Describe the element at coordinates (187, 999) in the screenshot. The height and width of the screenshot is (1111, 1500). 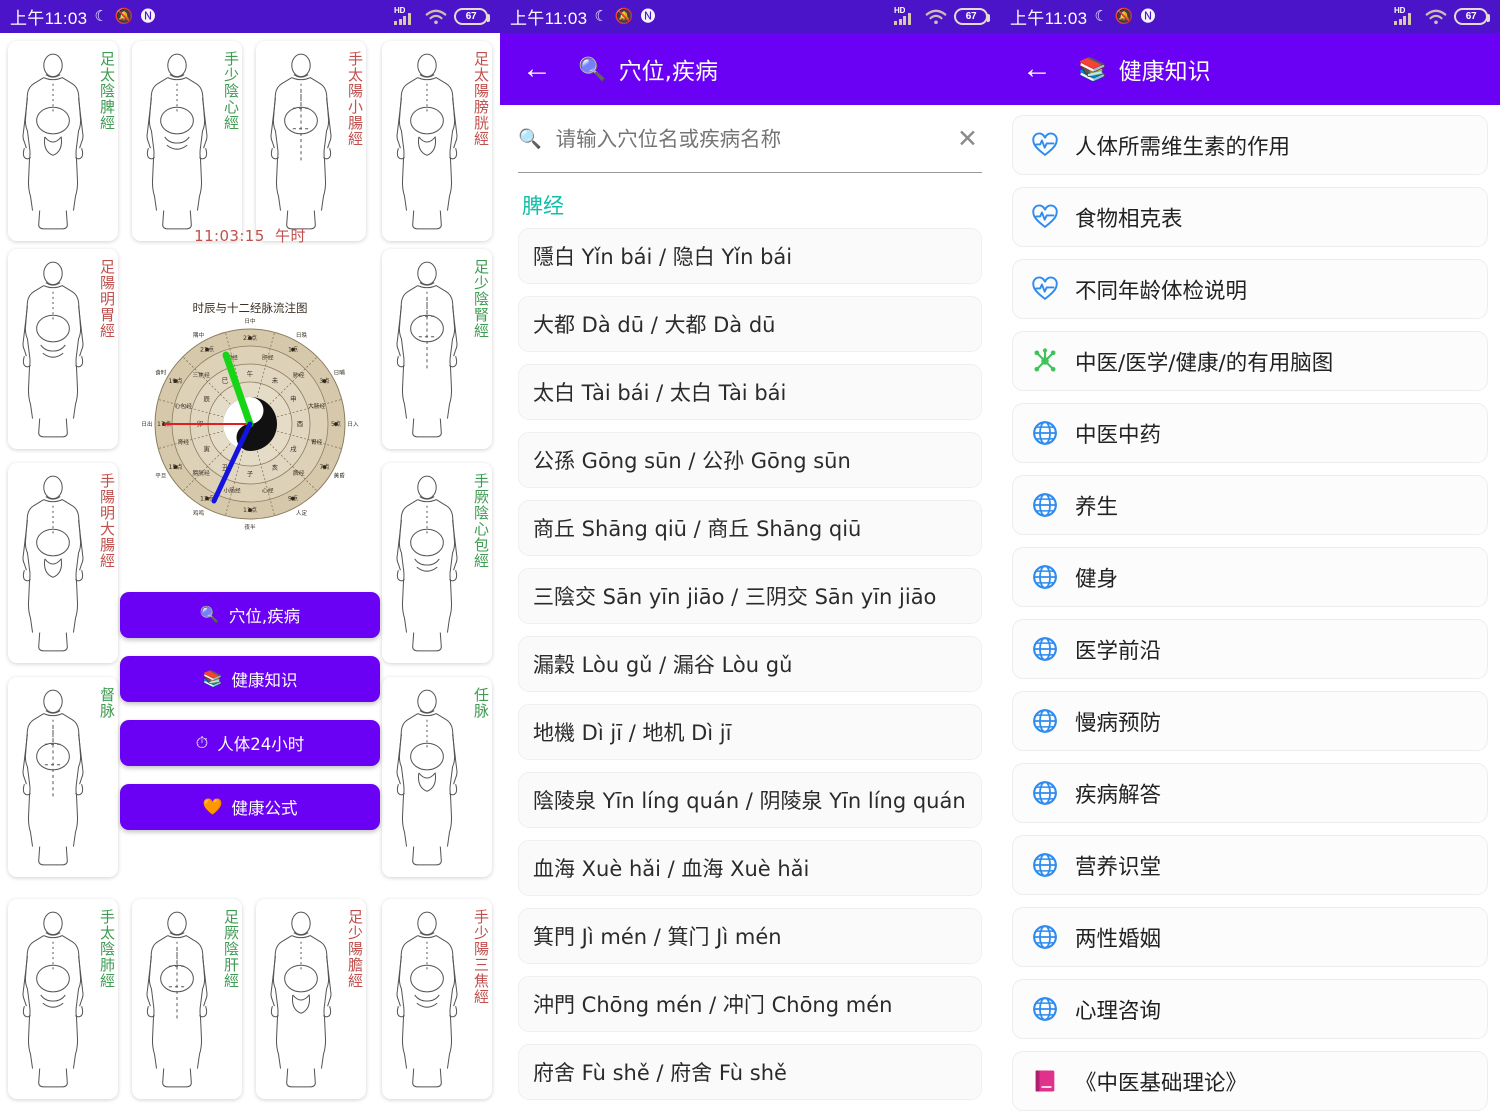
I see `meridian-card: 足厥陰肝經` at that location.